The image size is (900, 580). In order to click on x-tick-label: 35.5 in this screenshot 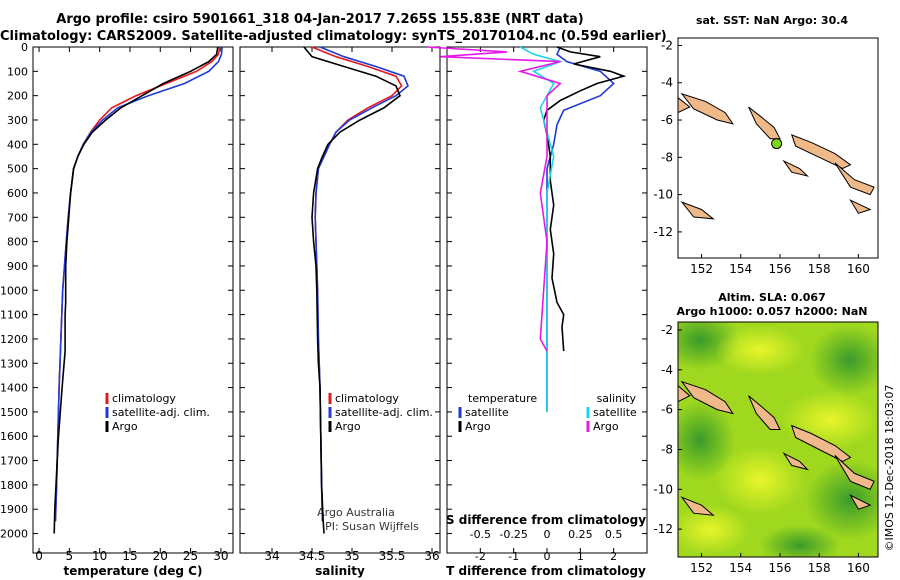, I will do `click(392, 556)`.